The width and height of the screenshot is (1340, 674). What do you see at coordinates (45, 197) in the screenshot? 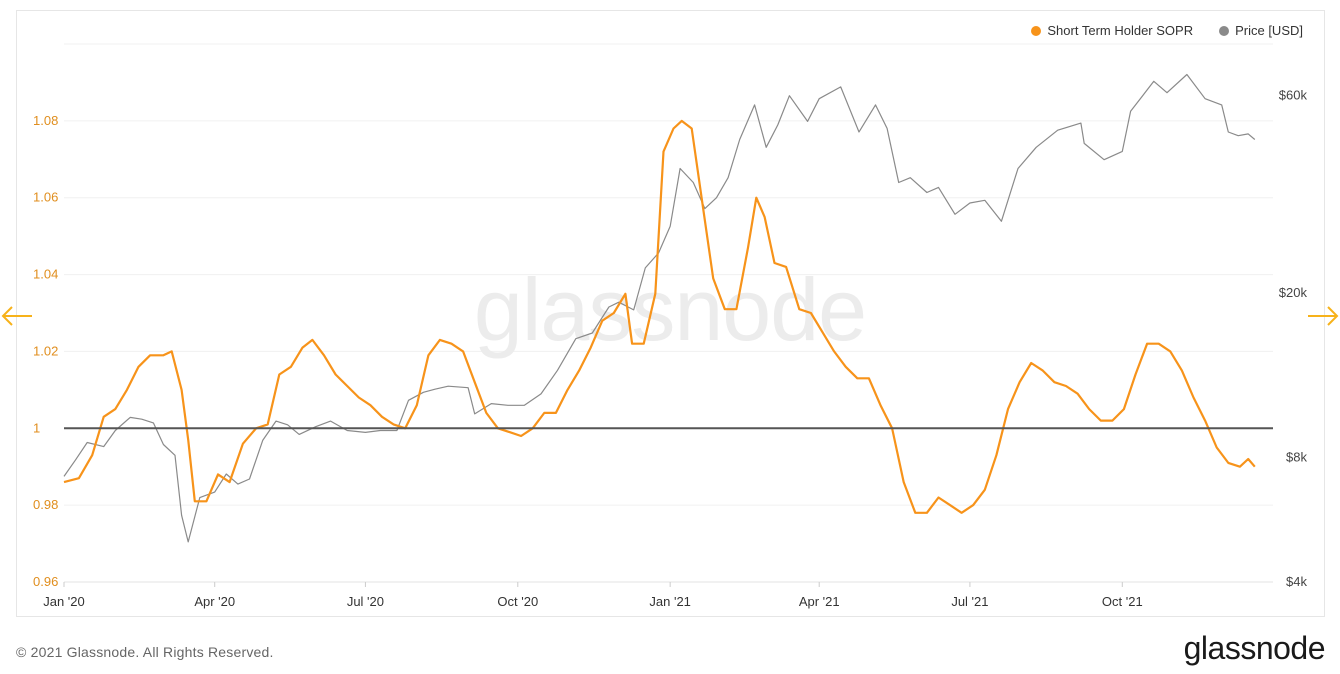
I see `left-axis-tick-label: 1.06` at bounding box center [45, 197].